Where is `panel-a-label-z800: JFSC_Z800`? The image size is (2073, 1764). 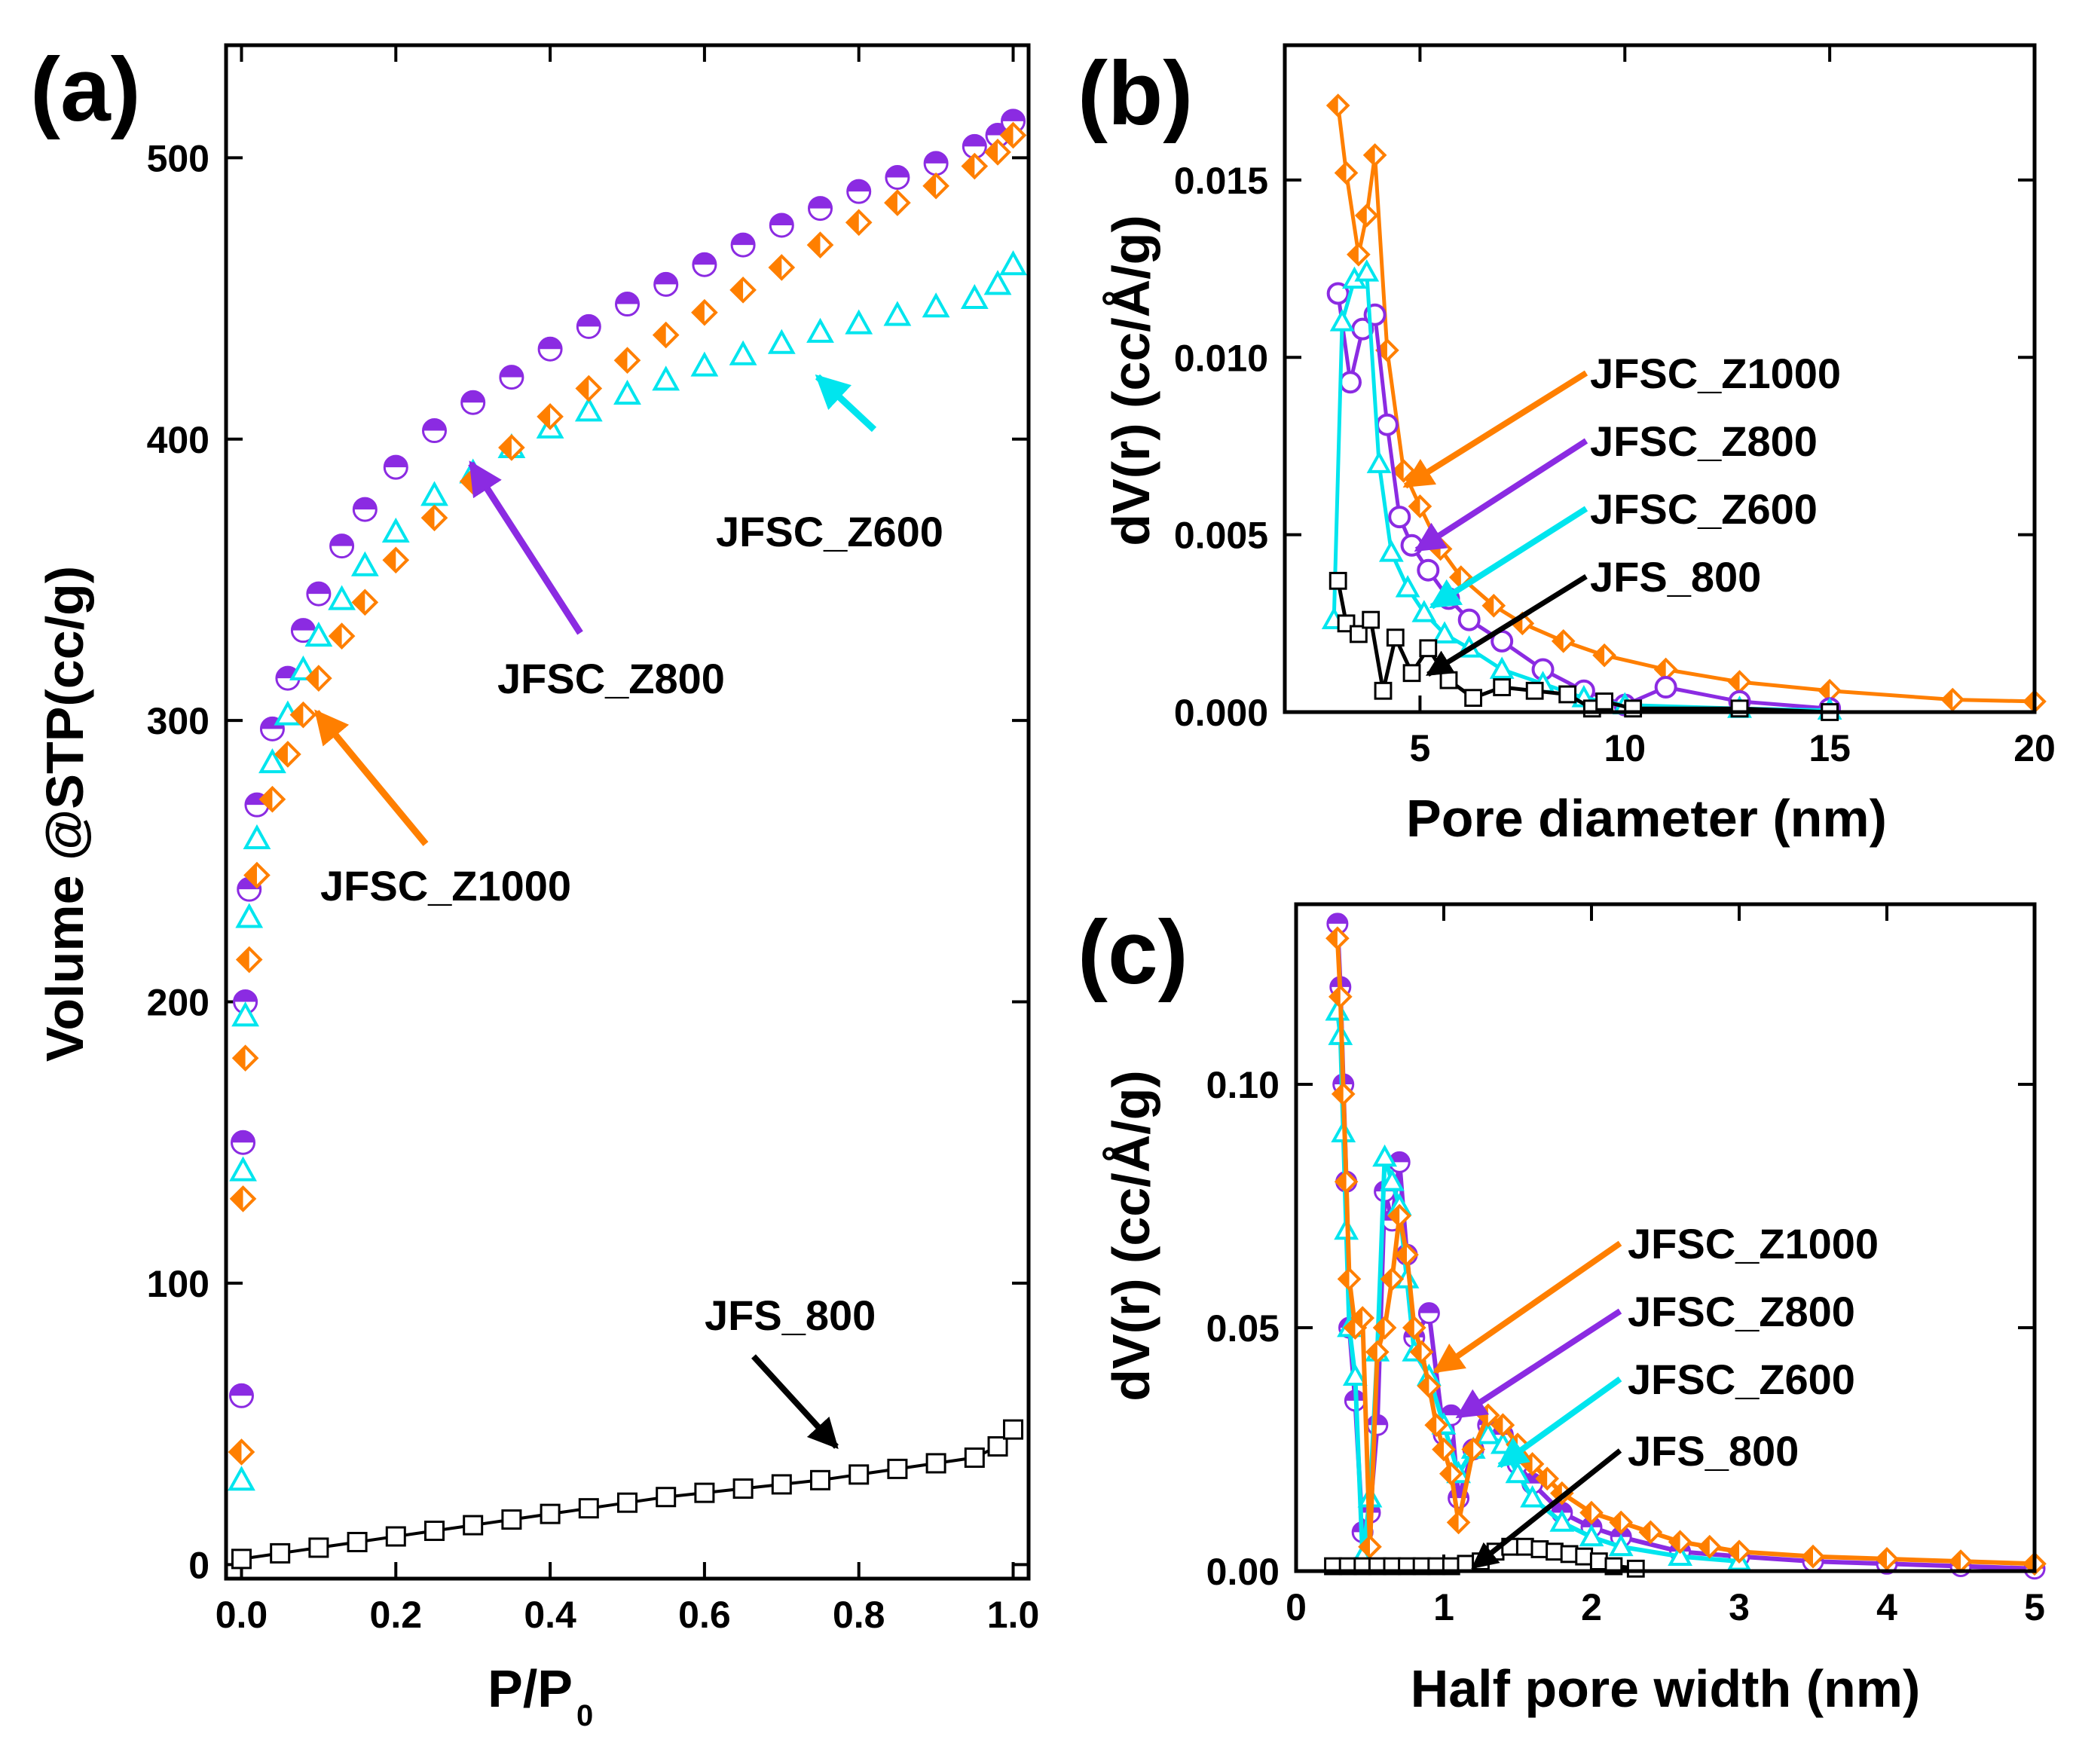 panel-a-label-z800: JFSC_Z800 is located at coordinates (611, 678).